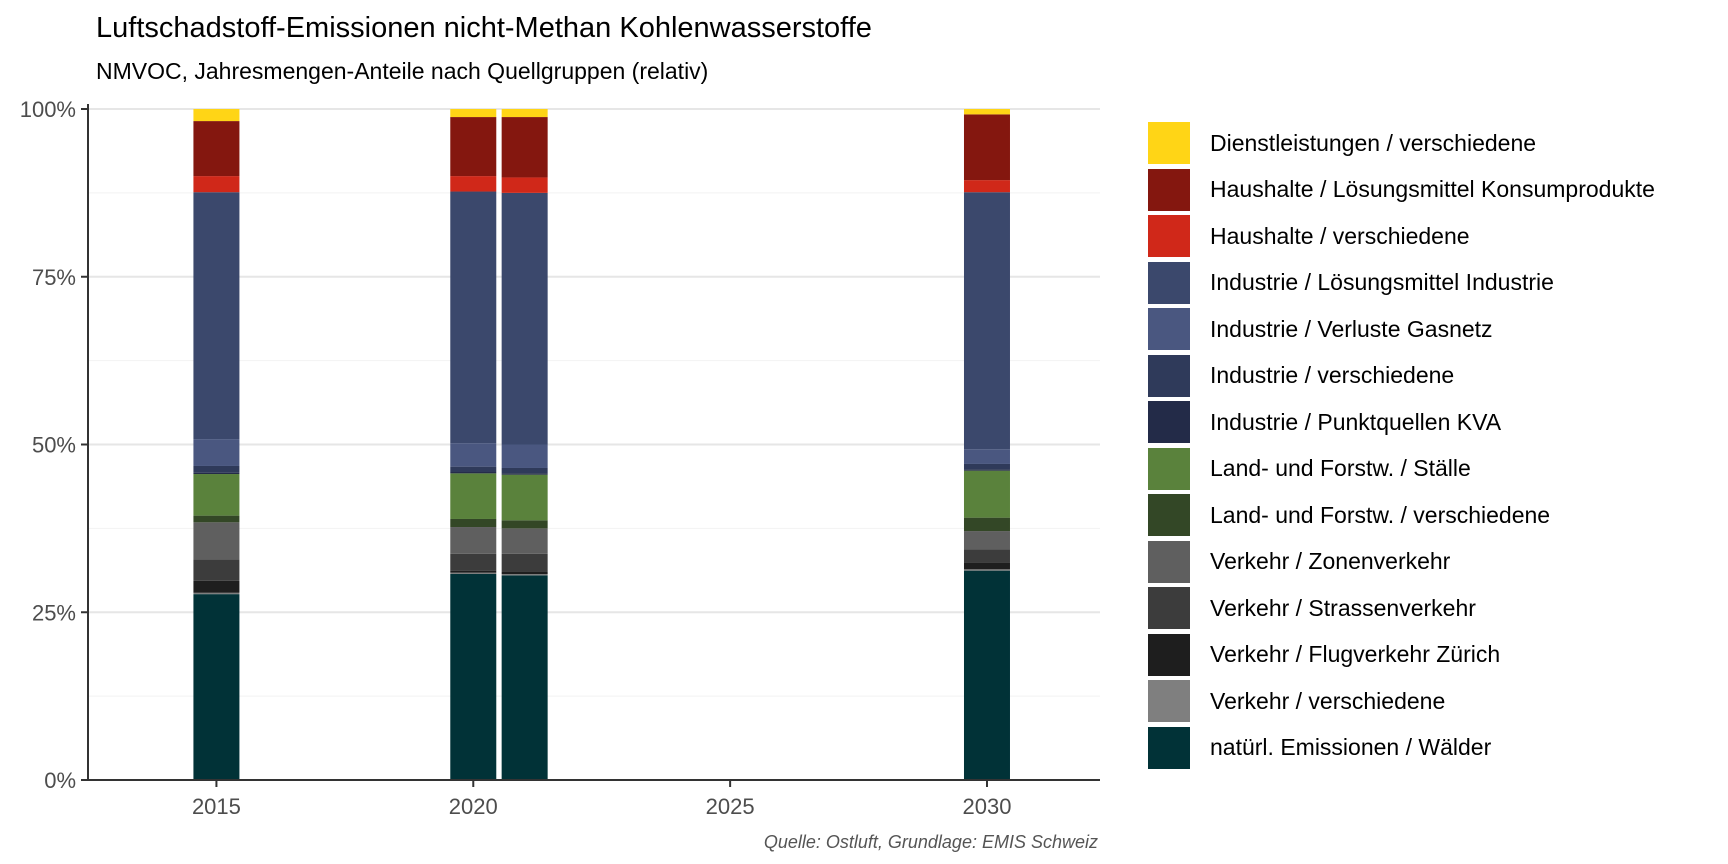 The height and width of the screenshot is (864, 1728). What do you see at coordinates (987, 806) in the screenshot?
I see `x-tick-label: 2030` at bounding box center [987, 806].